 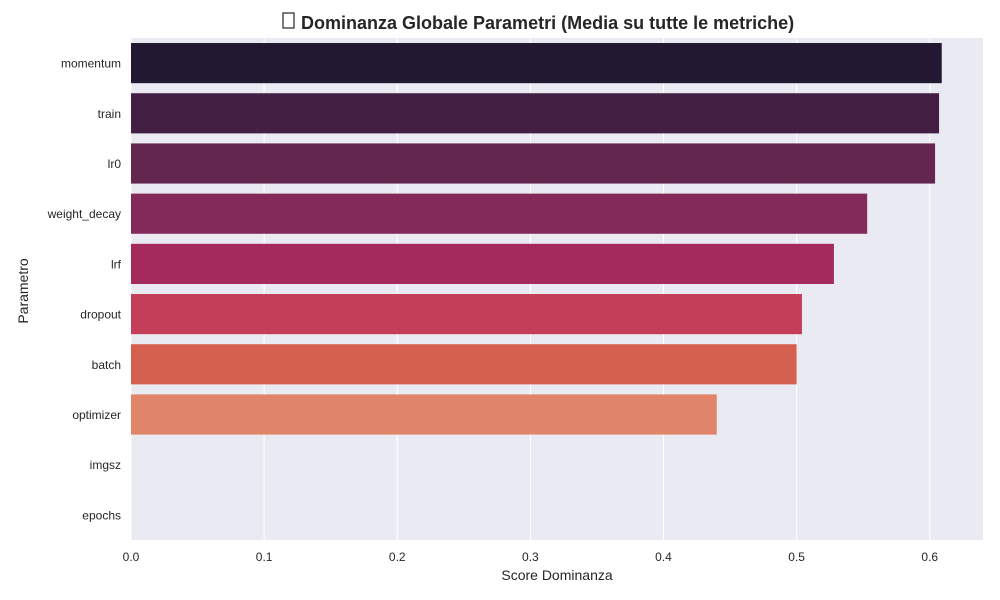 I want to click on y-tick-label: momentum, so click(x=91, y=64).